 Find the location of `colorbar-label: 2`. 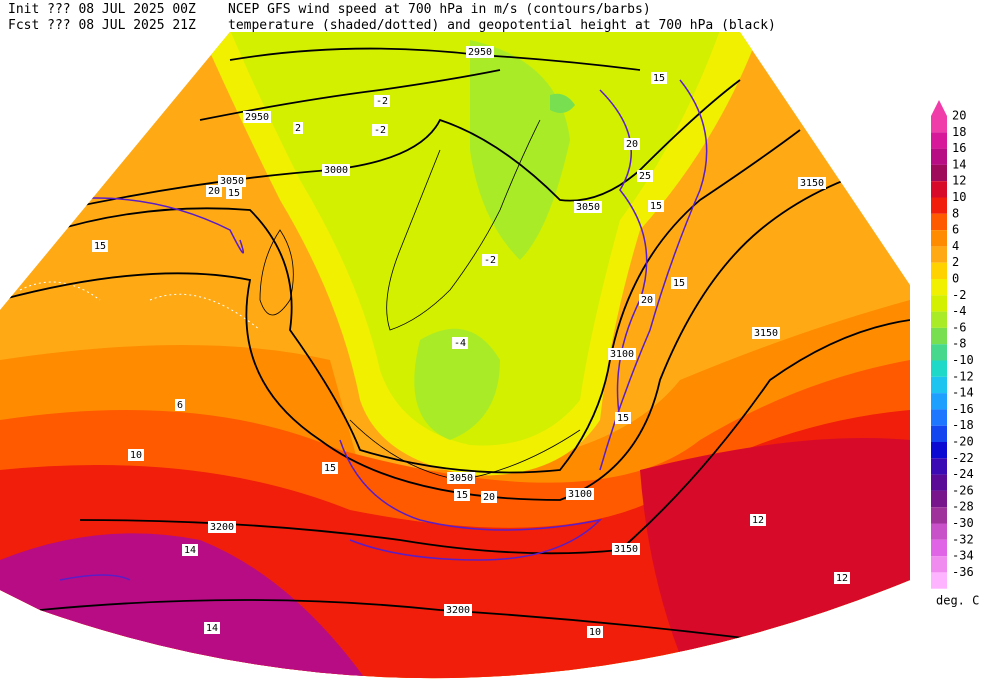

colorbar-label: 2 is located at coordinates (955, 262).